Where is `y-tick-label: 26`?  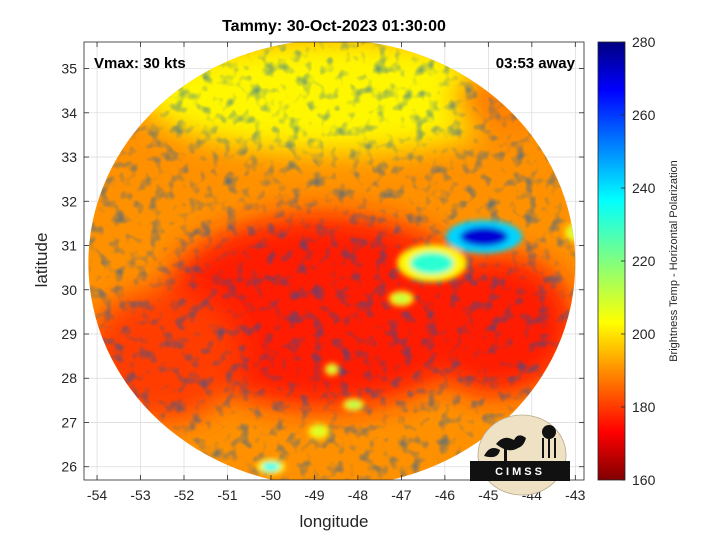 y-tick-label: 26 is located at coordinates (69, 467).